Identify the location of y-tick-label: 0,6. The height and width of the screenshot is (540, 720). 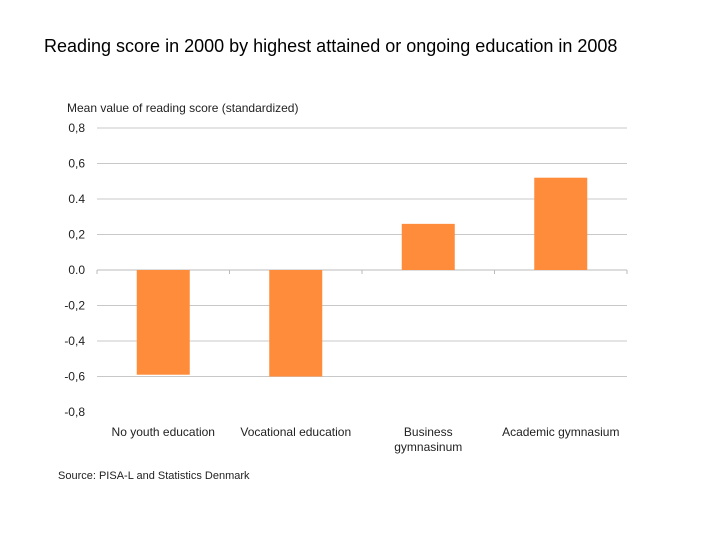
(76, 164).